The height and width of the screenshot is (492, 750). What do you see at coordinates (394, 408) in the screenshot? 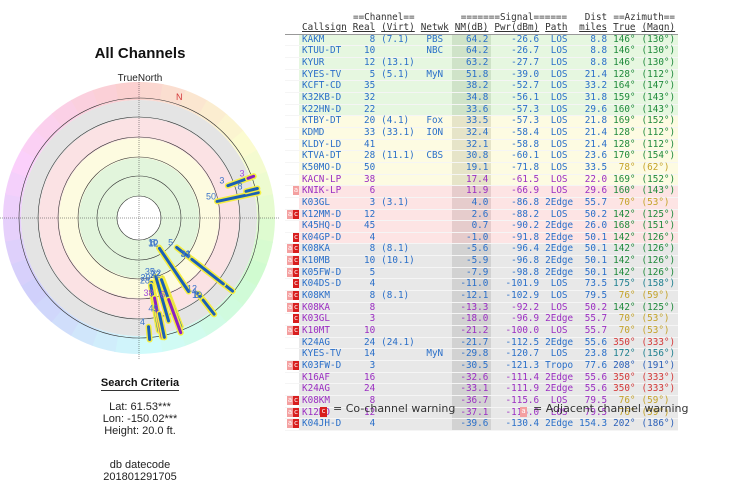
I see `legend-co-channel-label: = Co-channel warning` at bounding box center [394, 408].